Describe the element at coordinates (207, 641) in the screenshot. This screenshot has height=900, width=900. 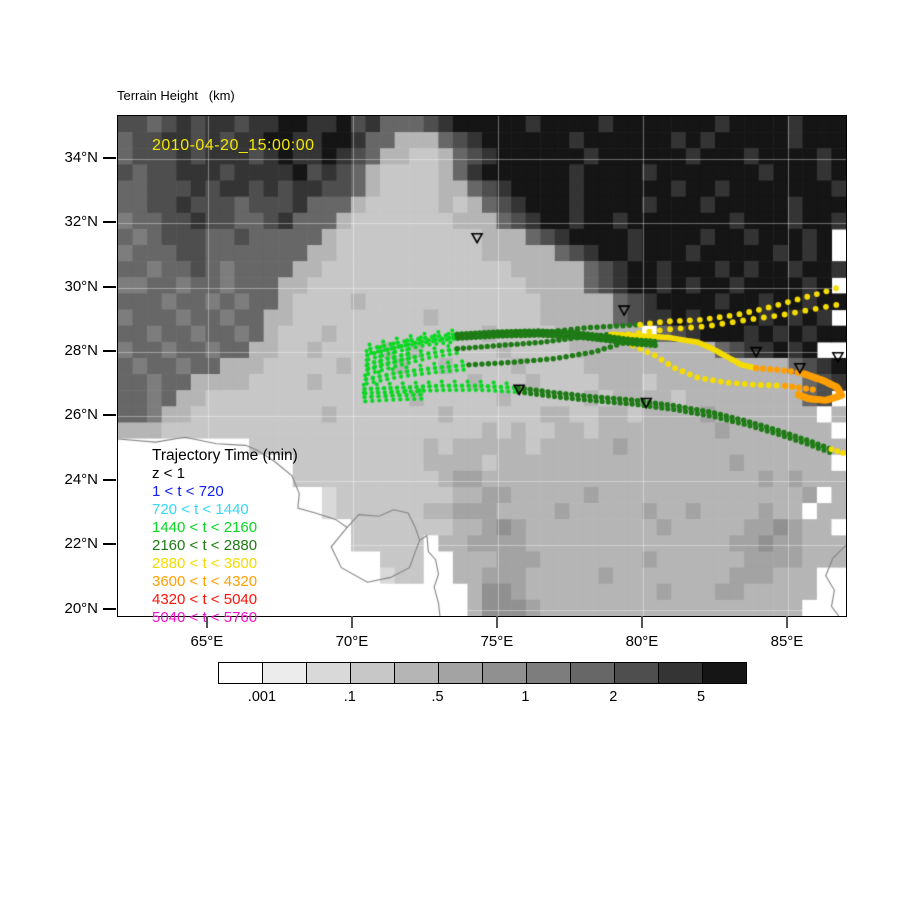
I see `lon-tick-label: 65°E` at that location.